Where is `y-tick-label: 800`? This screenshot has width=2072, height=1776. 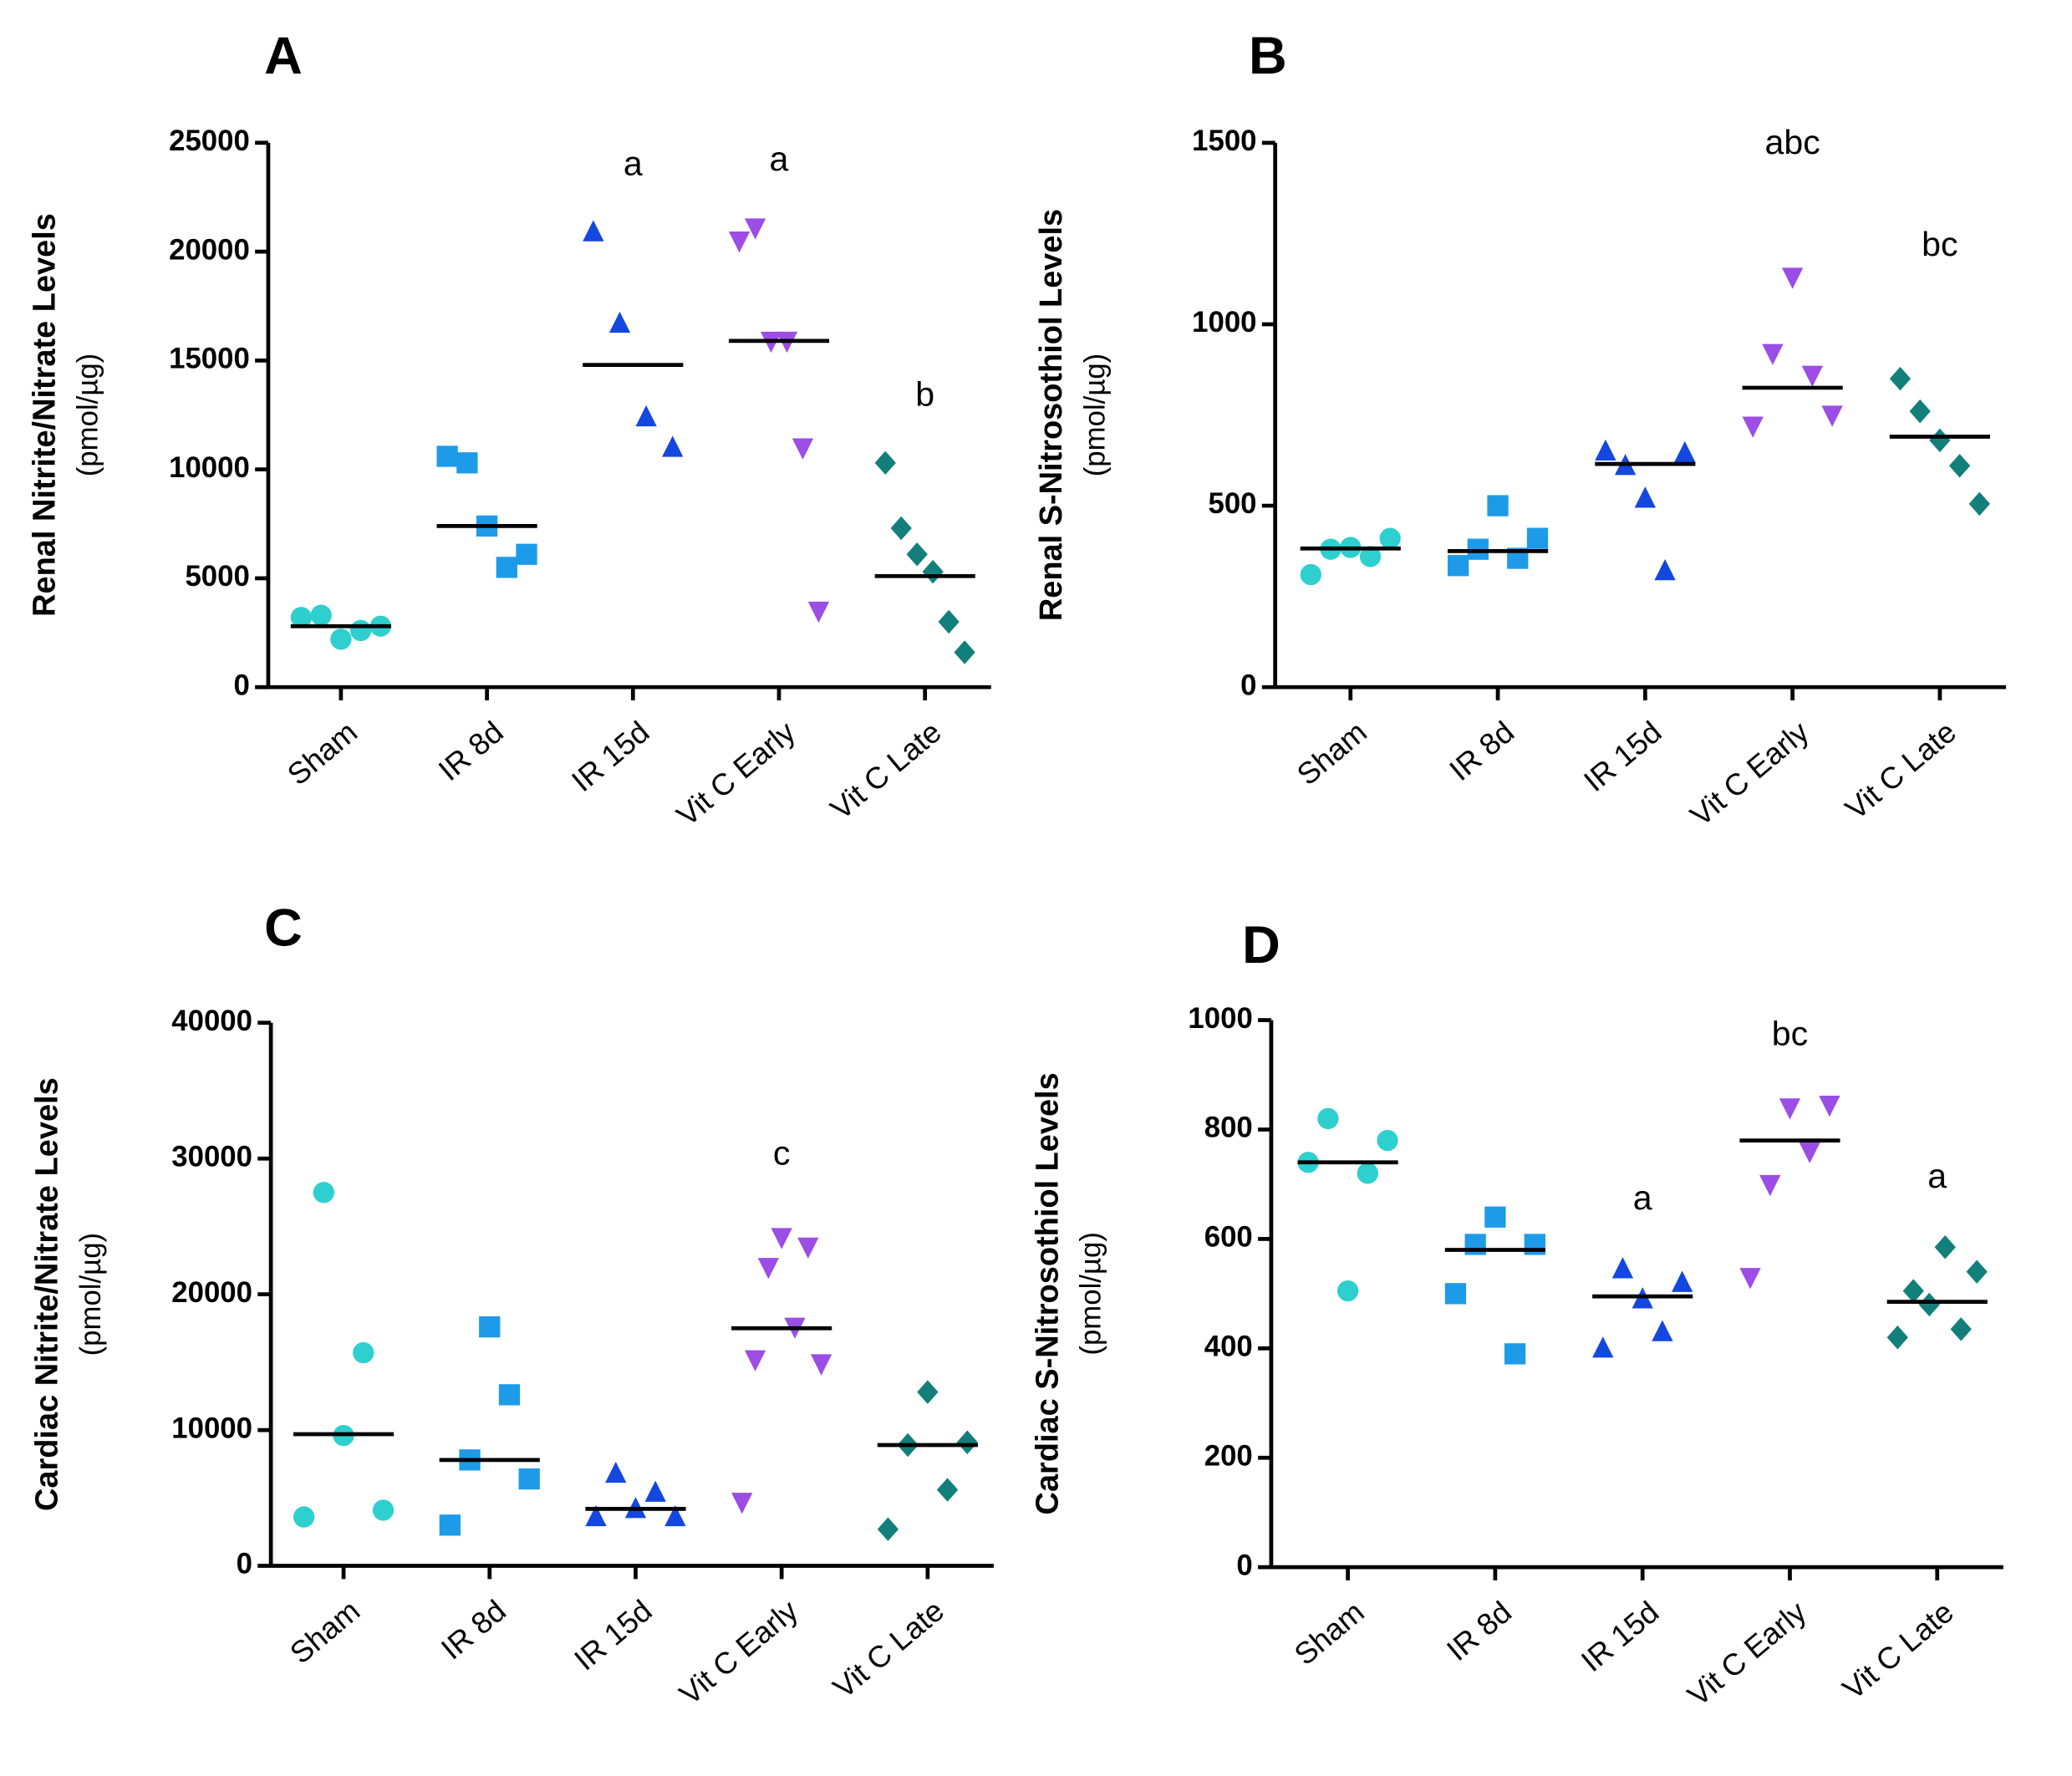 y-tick-label: 800 is located at coordinates (1228, 1128).